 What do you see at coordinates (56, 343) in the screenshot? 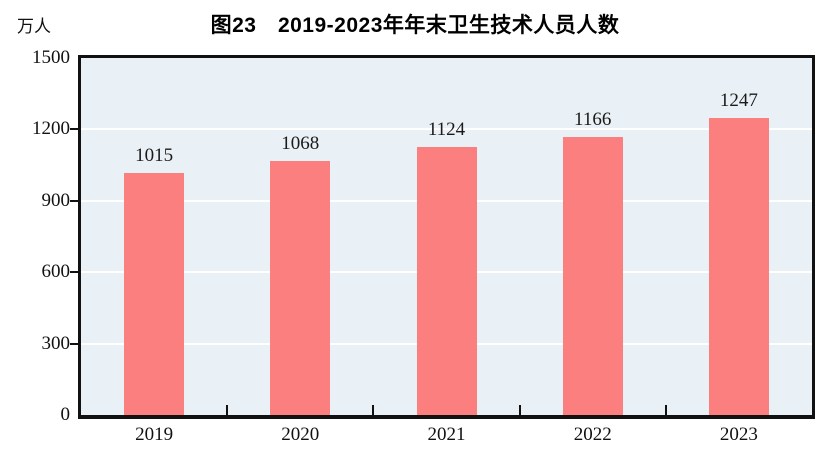
I see `y-tick-label: 300` at bounding box center [56, 343].